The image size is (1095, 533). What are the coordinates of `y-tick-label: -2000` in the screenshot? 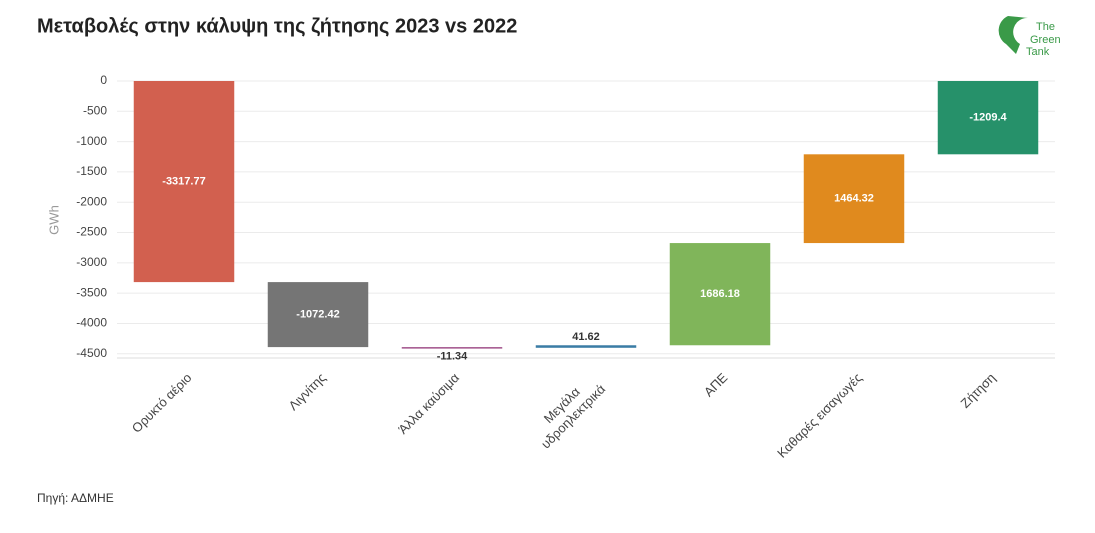 It's located at (91, 201).